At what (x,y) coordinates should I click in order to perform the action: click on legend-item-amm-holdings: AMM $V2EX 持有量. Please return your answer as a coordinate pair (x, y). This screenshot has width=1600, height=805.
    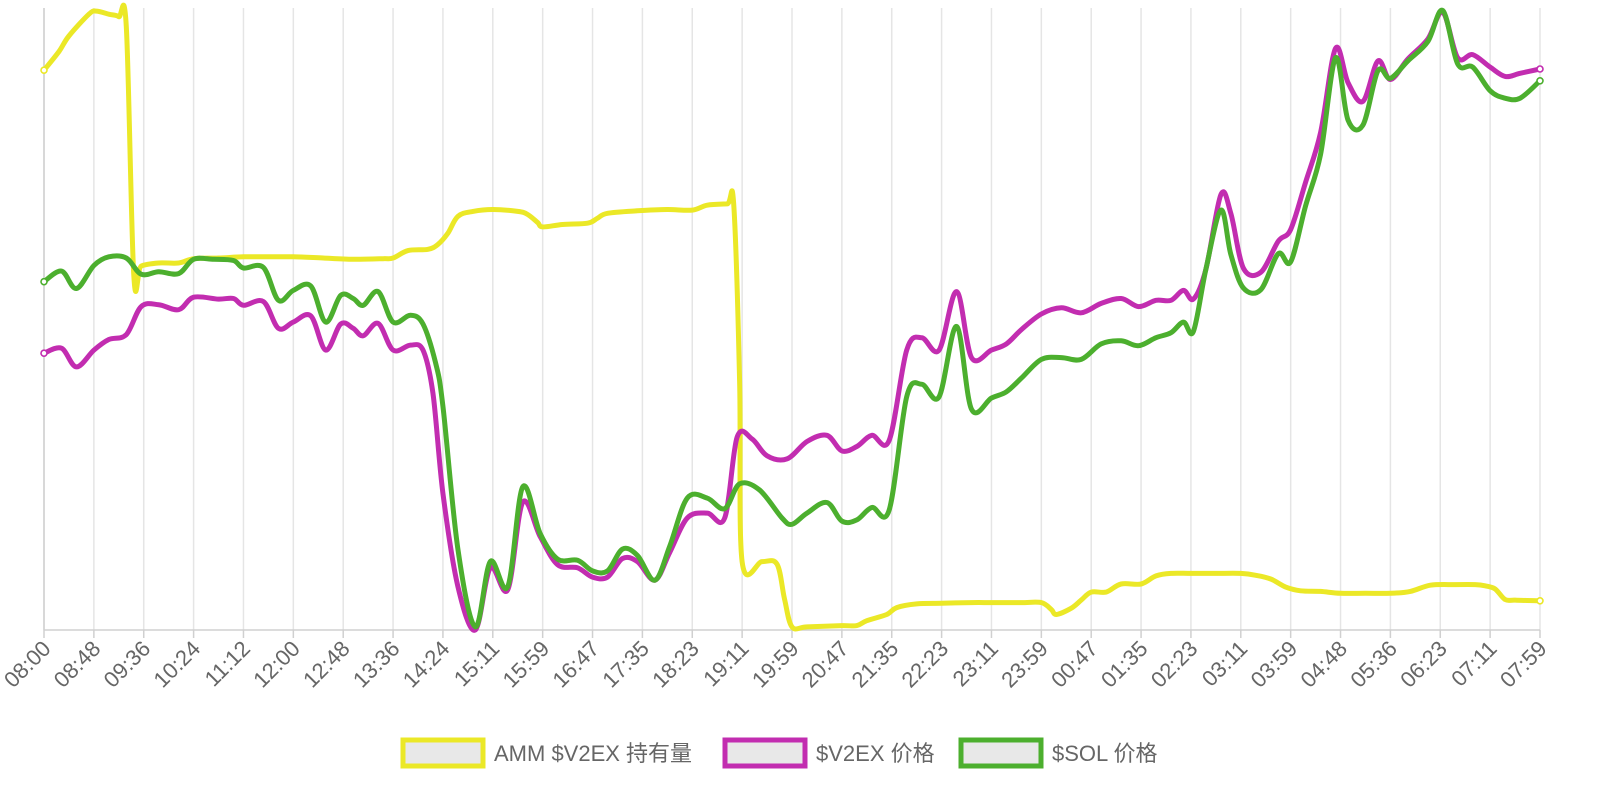
    Looking at the image, I should click on (546, 753).